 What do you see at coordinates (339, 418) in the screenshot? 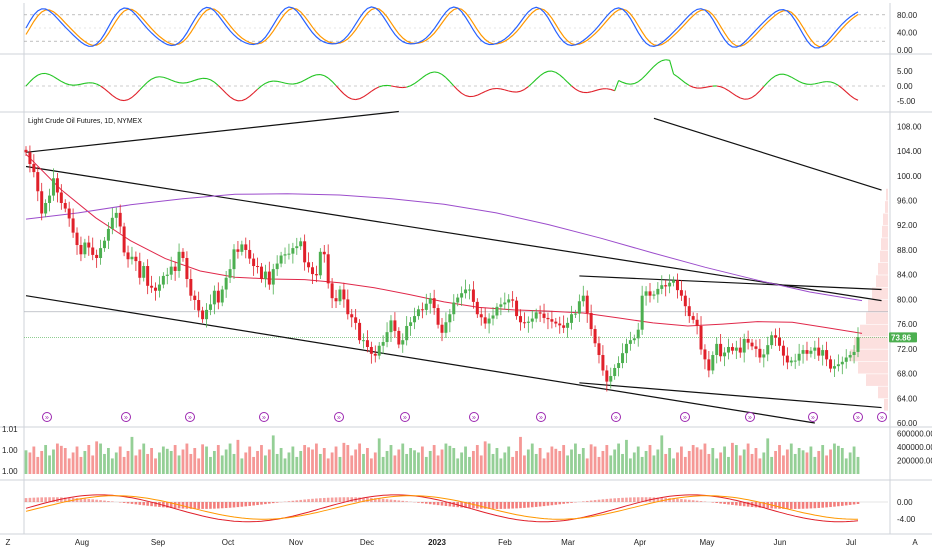
I see `event-marker-glyph: »` at bounding box center [339, 418].